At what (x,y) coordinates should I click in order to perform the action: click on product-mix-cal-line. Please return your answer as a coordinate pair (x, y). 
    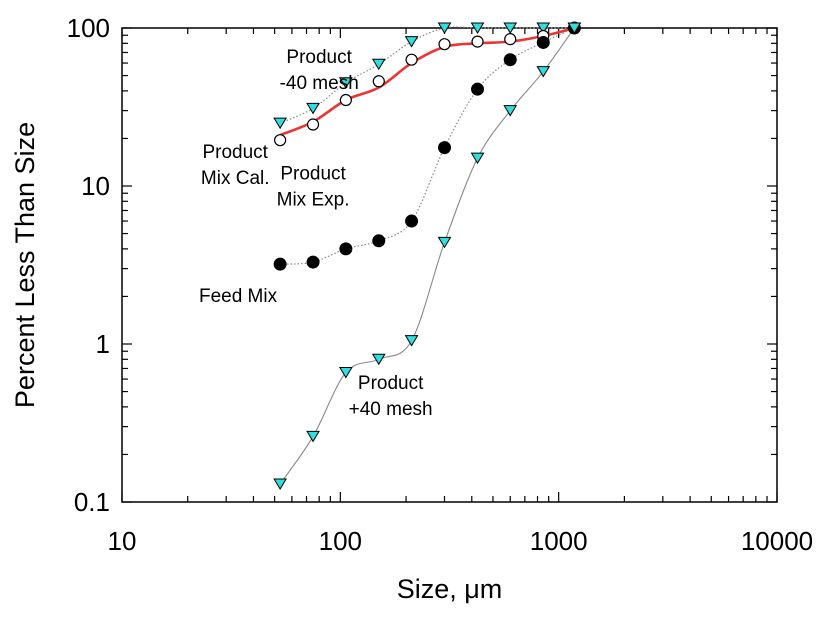
    Looking at the image, I should click on (427, 81).